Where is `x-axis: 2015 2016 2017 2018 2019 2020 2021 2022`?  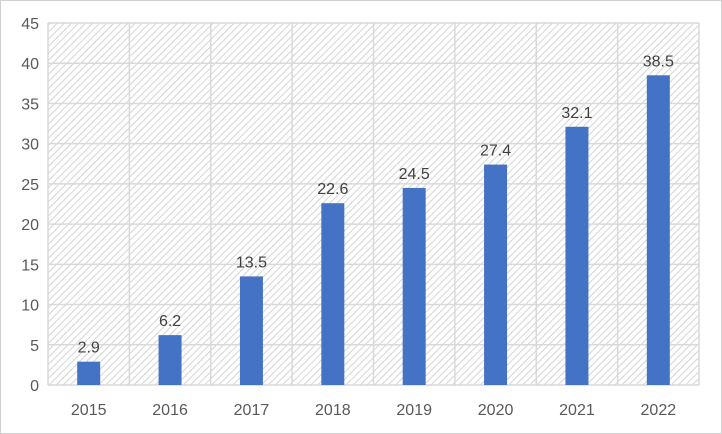
x-axis: 2015 2016 2017 2018 2019 2020 2021 2022 is located at coordinates (373, 410).